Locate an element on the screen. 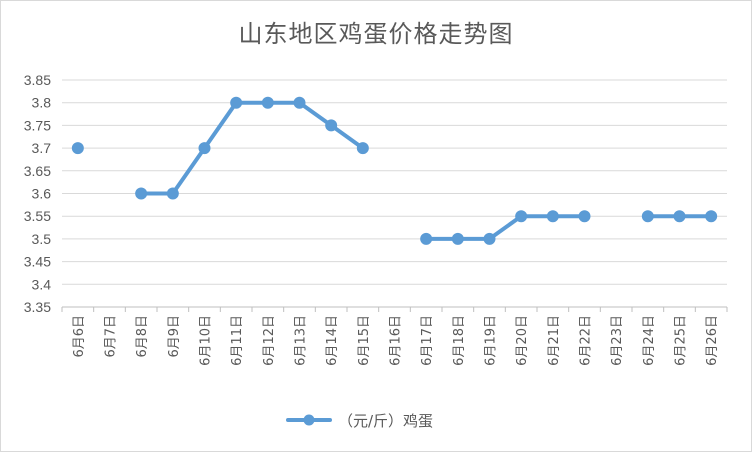 The width and height of the screenshot is (752, 452). y-tick-label: 3.45 is located at coordinates (37, 262).